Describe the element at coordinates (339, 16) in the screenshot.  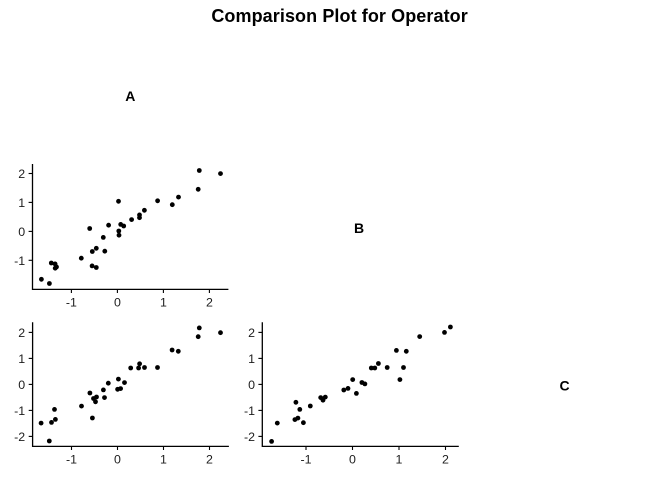
I see `svg-text: Comparison Plot for Operator` at that location.